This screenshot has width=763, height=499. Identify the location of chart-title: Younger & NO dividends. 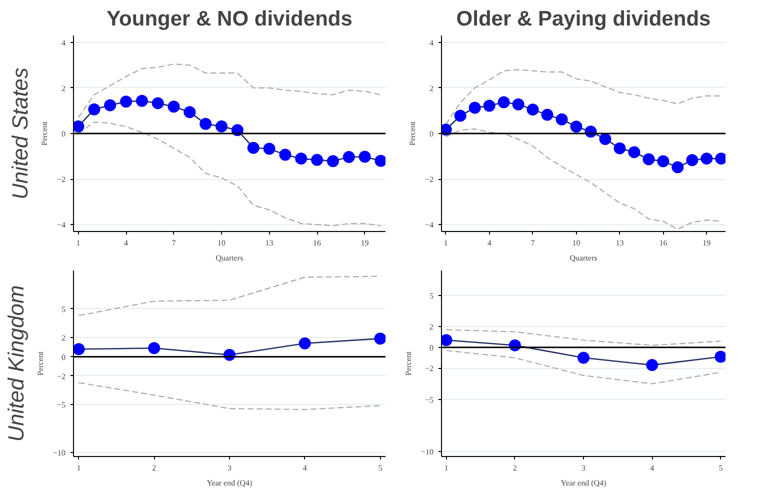
(229, 19).